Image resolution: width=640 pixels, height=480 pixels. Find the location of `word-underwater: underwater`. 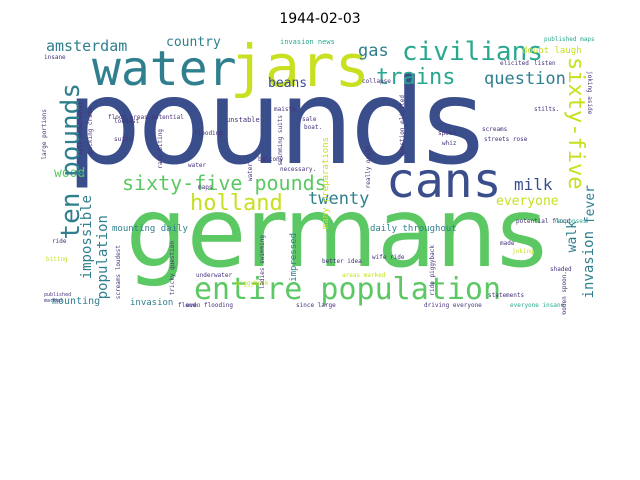

word-underwater: underwater is located at coordinates (214, 275).